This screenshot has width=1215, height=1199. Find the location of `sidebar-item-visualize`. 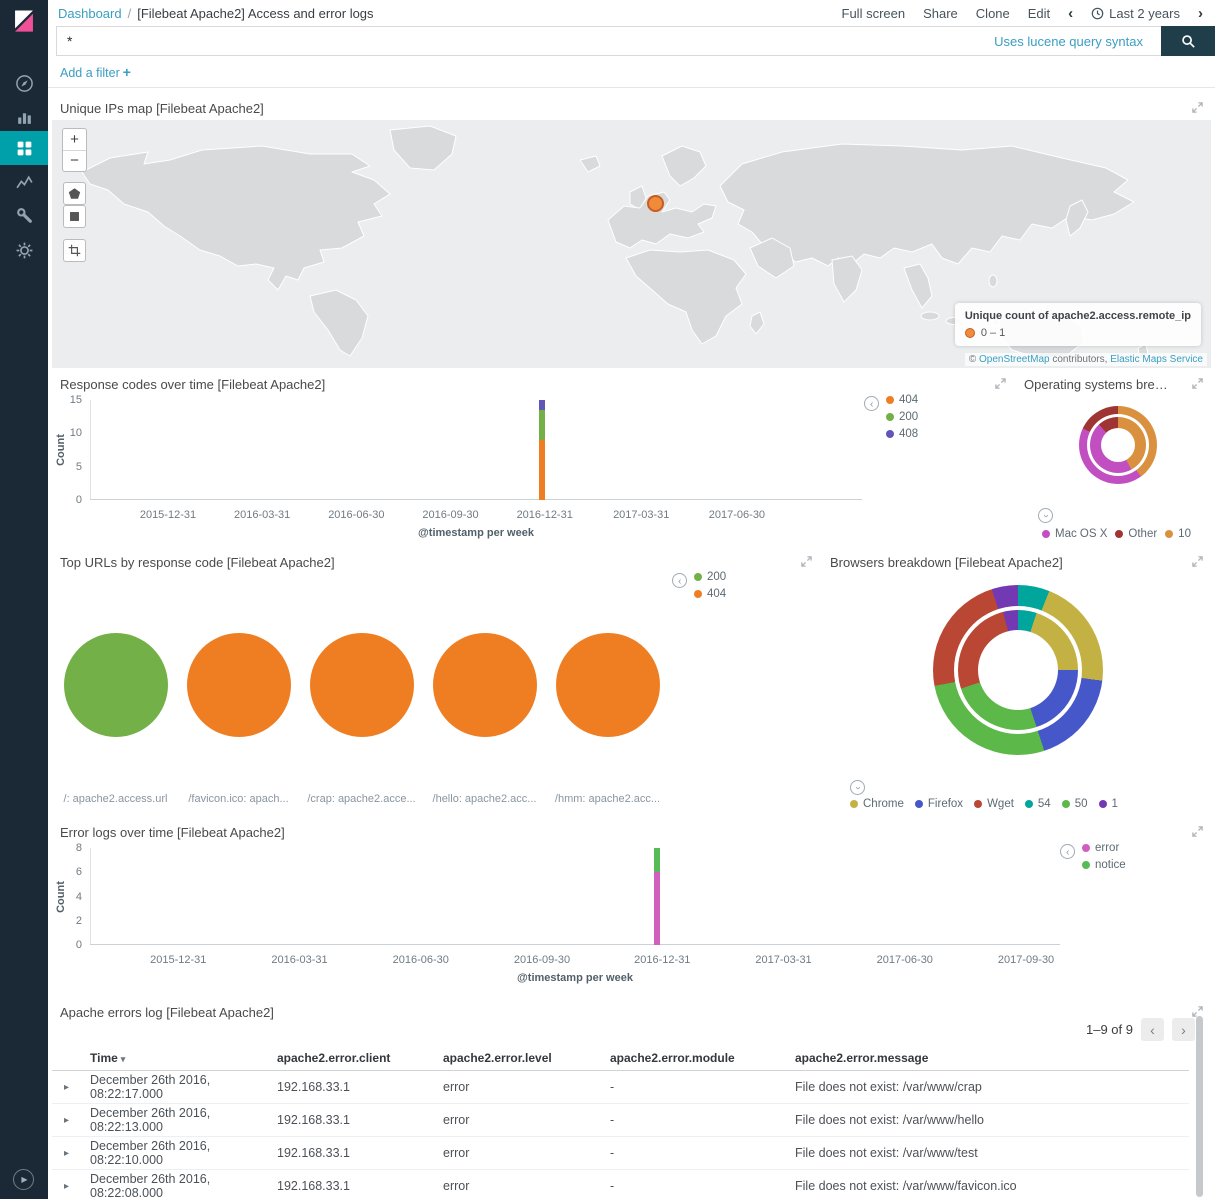

sidebar-item-visualize is located at coordinates (24, 117).